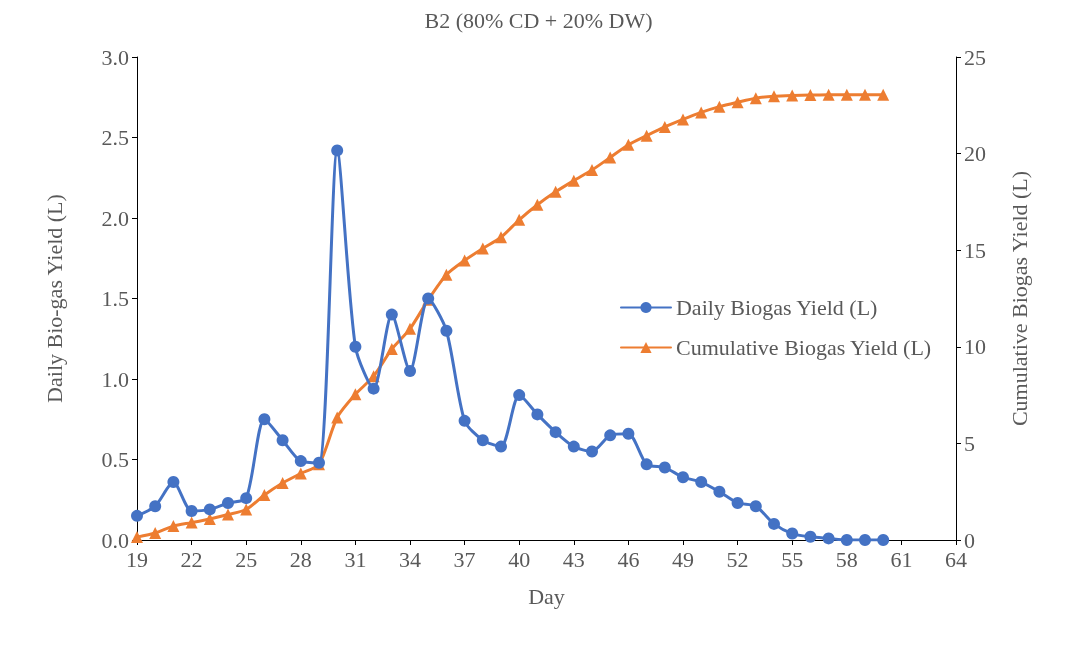 The image size is (1077, 655). What do you see at coordinates (776, 307) in the screenshot?
I see `legend-label: Daily Biogas Yield (L)` at bounding box center [776, 307].